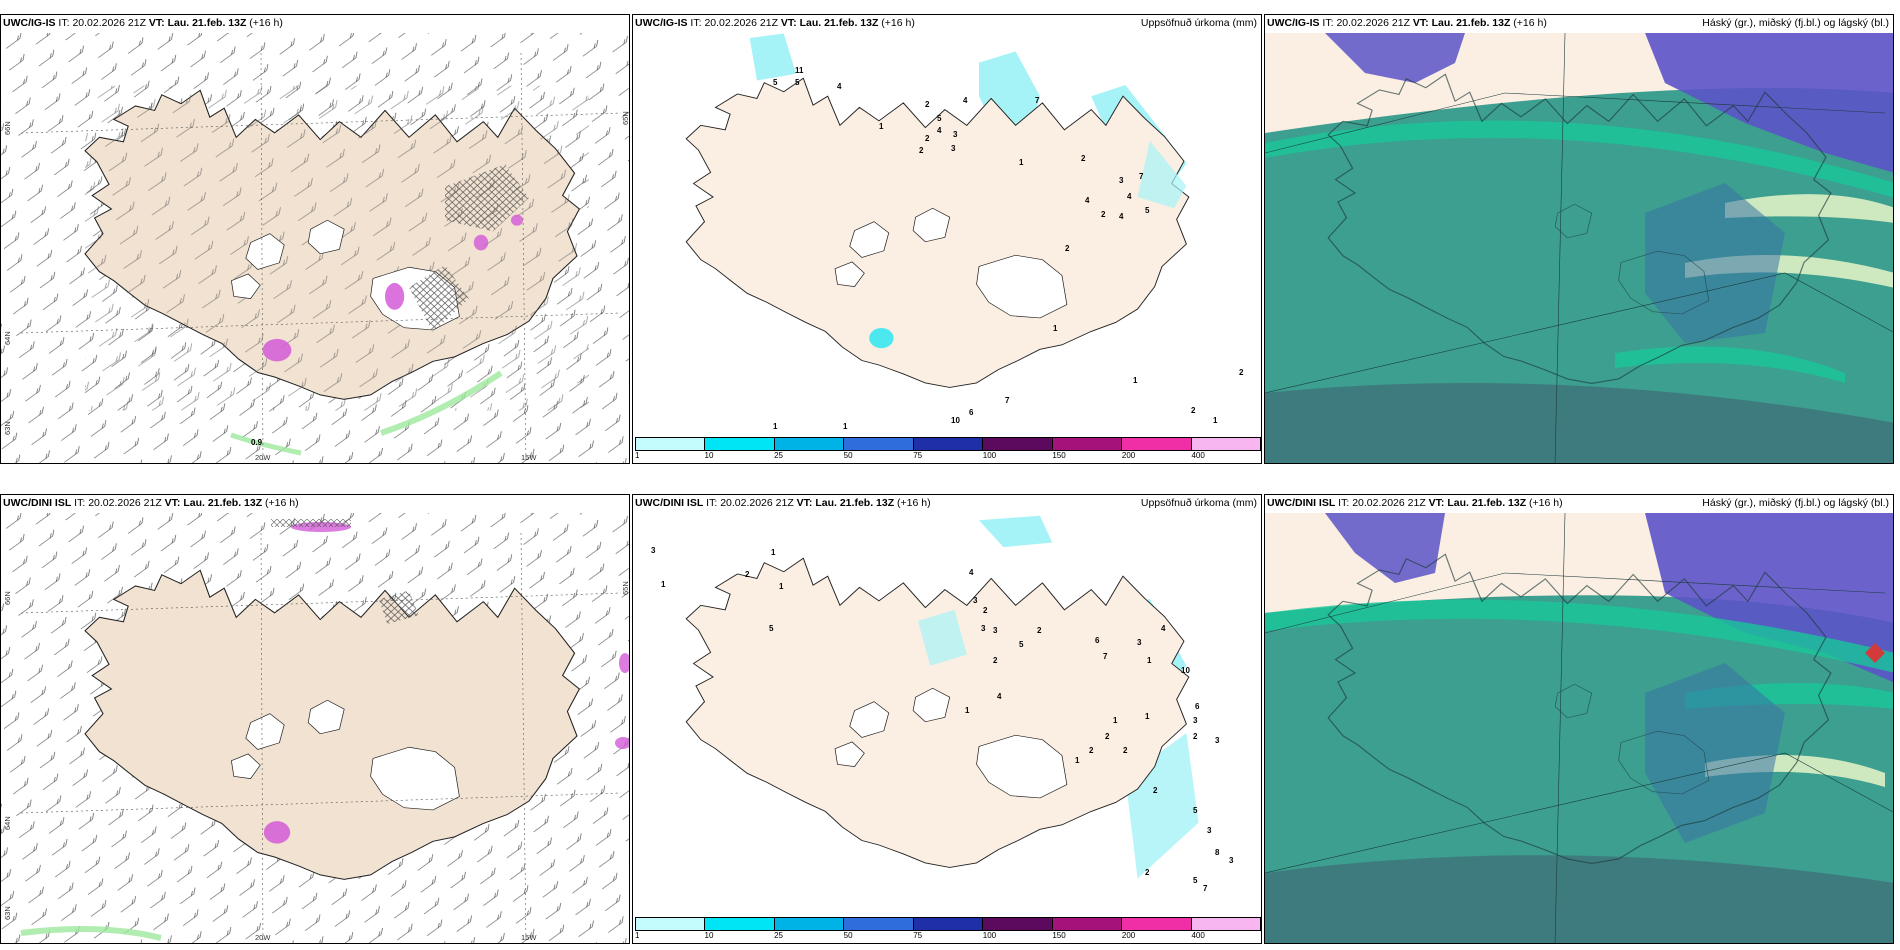 The width and height of the screenshot is (1900, 950). I want to click on purple-cell, so click(277, 350).